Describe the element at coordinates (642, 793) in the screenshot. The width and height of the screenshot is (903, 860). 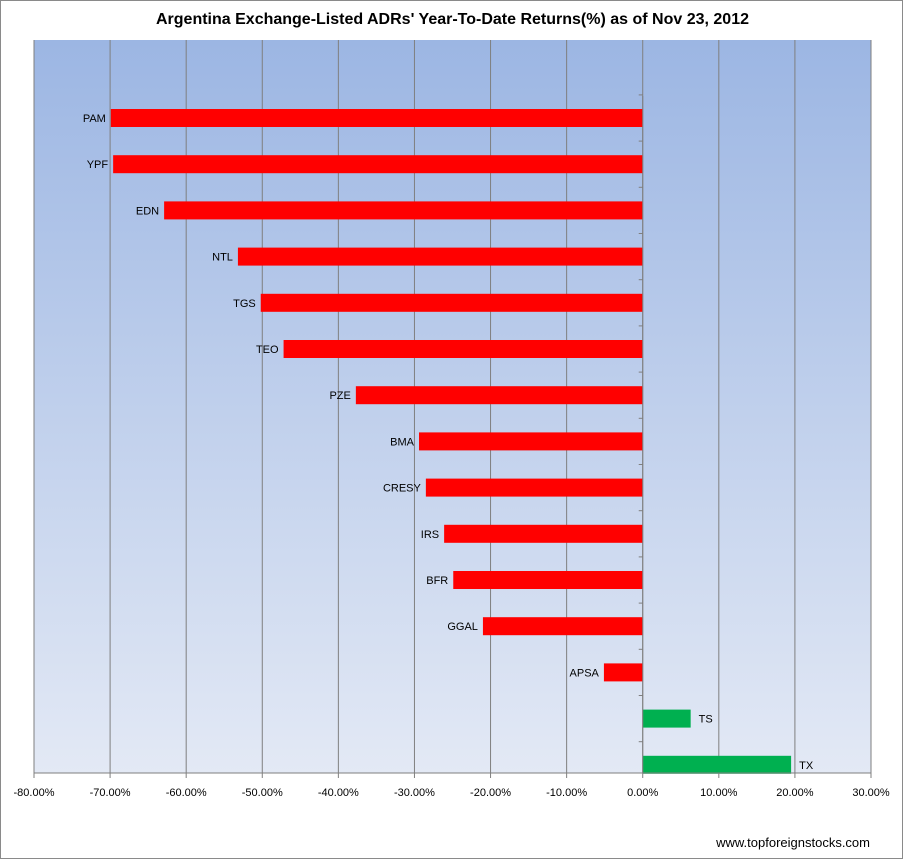
I see `x-tick-label: 0.00%` at that location.